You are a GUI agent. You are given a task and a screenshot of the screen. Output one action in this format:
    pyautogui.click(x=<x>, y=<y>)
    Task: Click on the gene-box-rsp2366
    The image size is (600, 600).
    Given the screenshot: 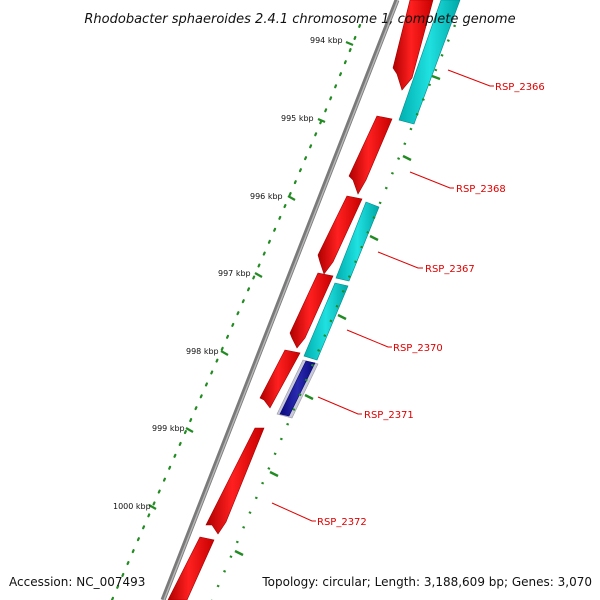 What is the action you would take?
    pyautogui.click(x=429, y=62)
    